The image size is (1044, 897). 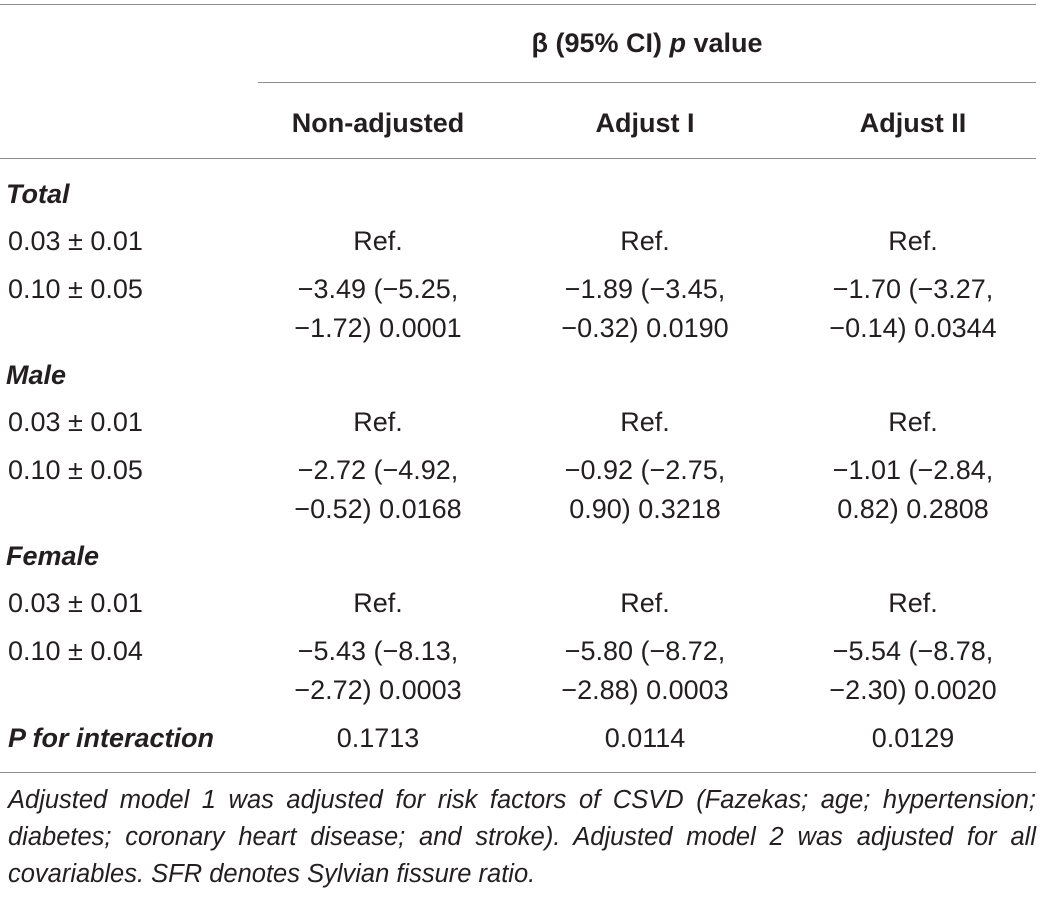 I want to click on table-cell: −0.32) 0.0190, so click(x=645, y=328).